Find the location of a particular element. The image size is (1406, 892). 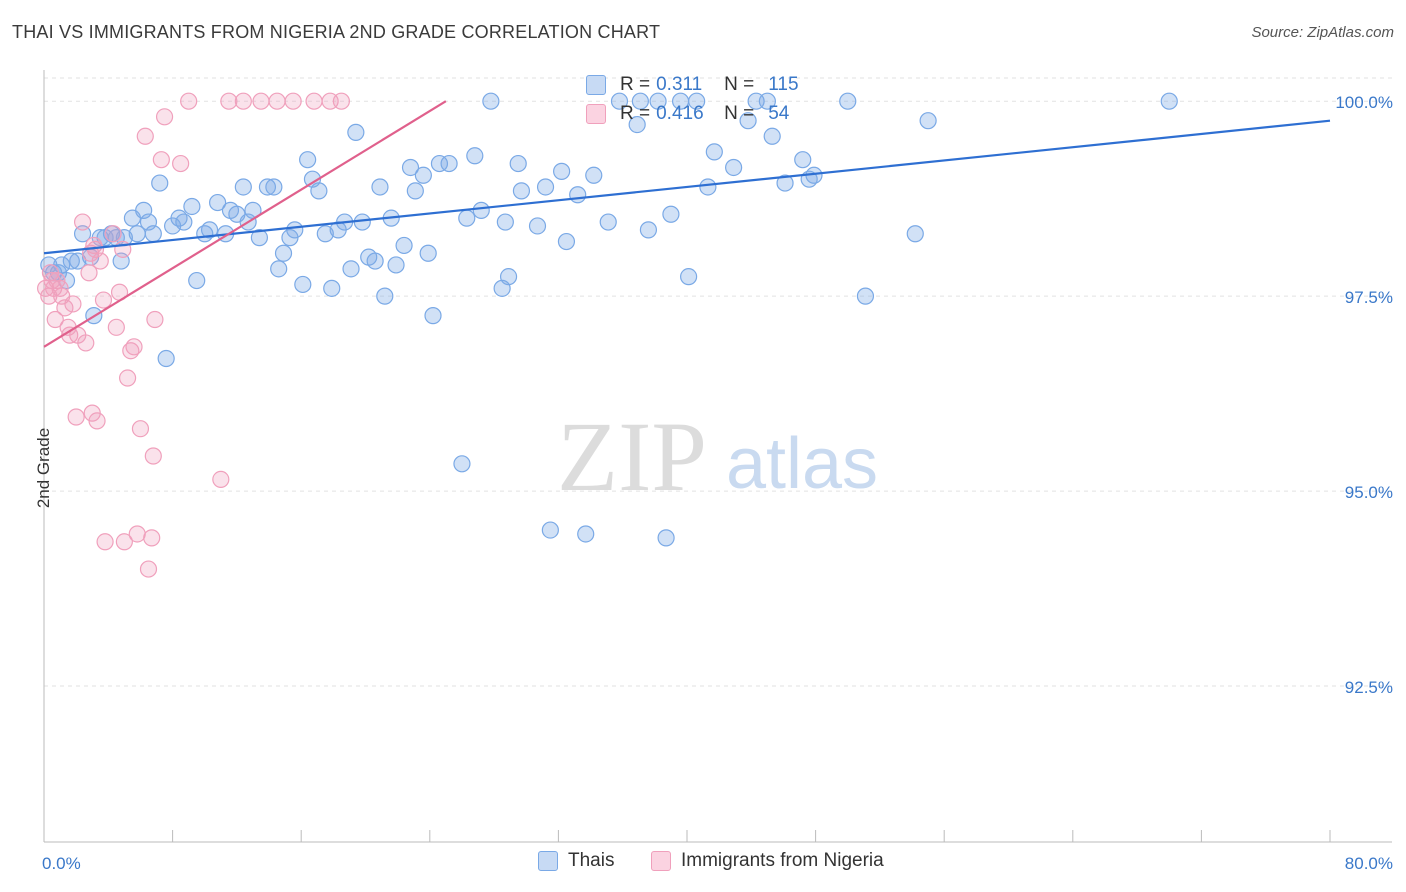

stats-row-thais: R = 0.311 N = 115 is located at coordinates (677, 85).